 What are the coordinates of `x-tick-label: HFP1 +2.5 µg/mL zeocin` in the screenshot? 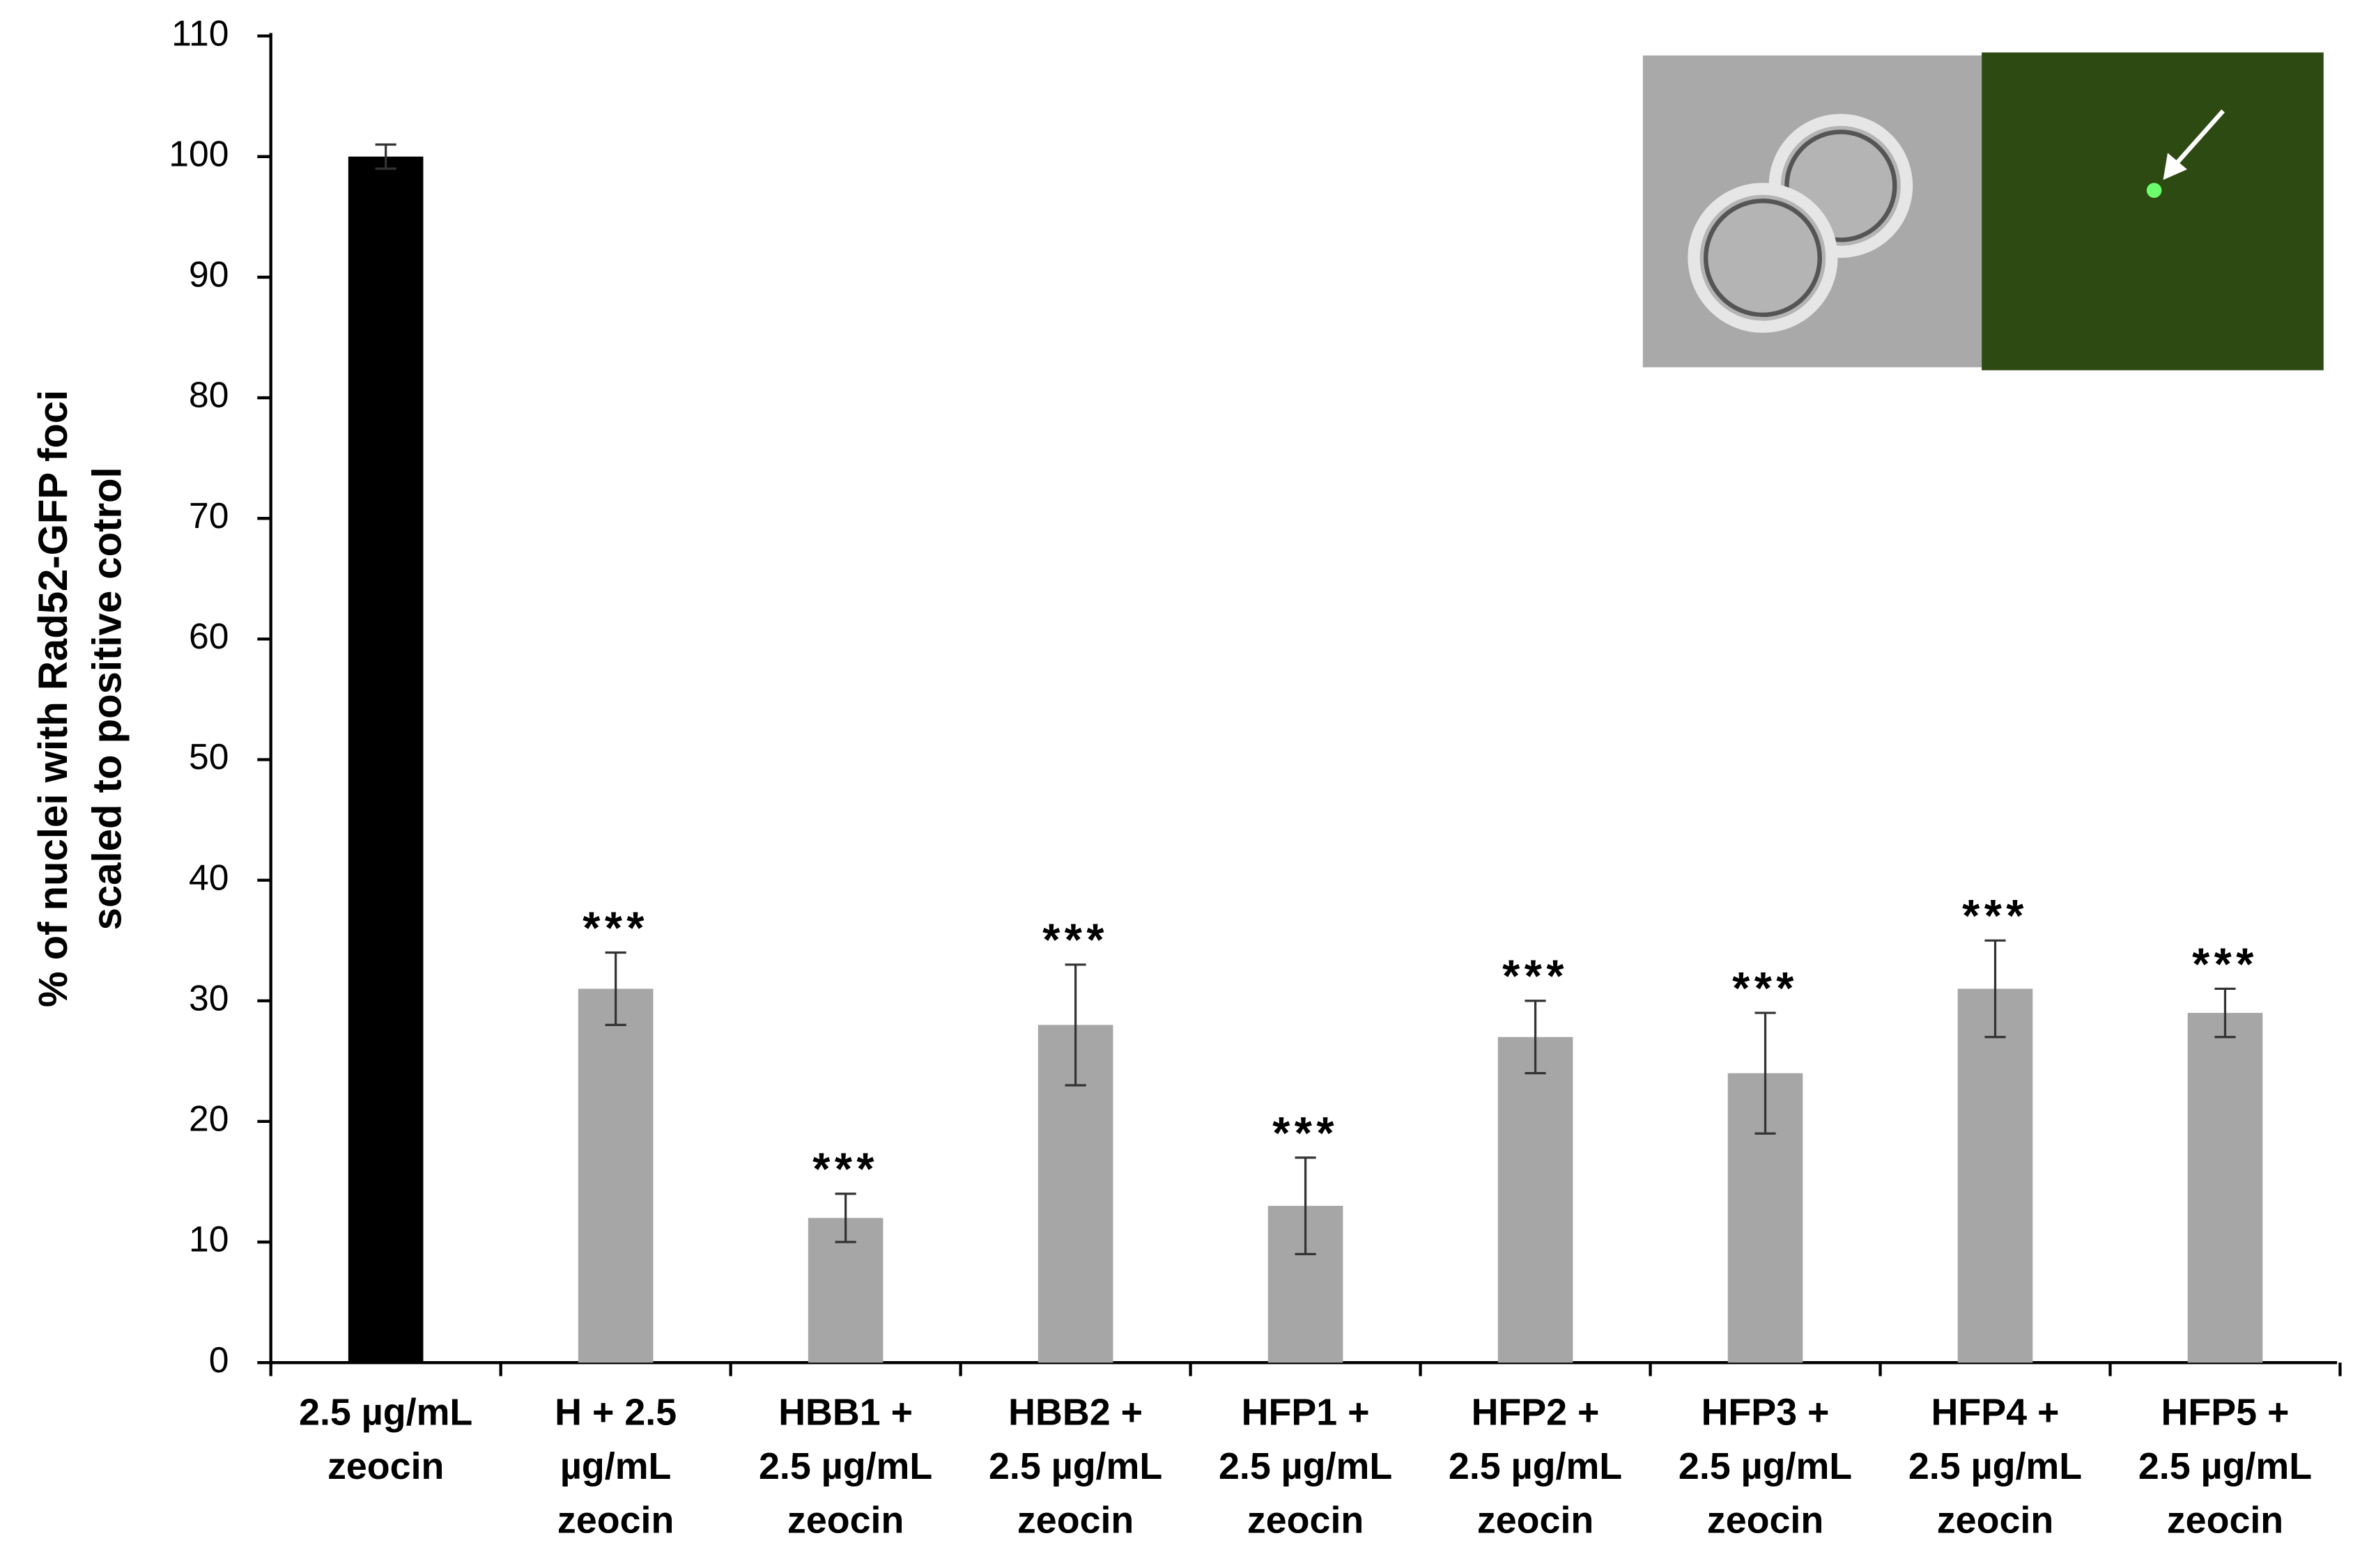 It's located at (1305, 1467).